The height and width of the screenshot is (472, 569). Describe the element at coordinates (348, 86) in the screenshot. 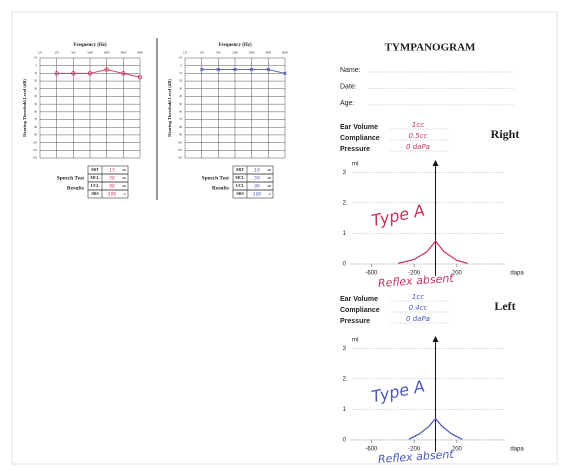

I see `field-label: Date:` at that location.